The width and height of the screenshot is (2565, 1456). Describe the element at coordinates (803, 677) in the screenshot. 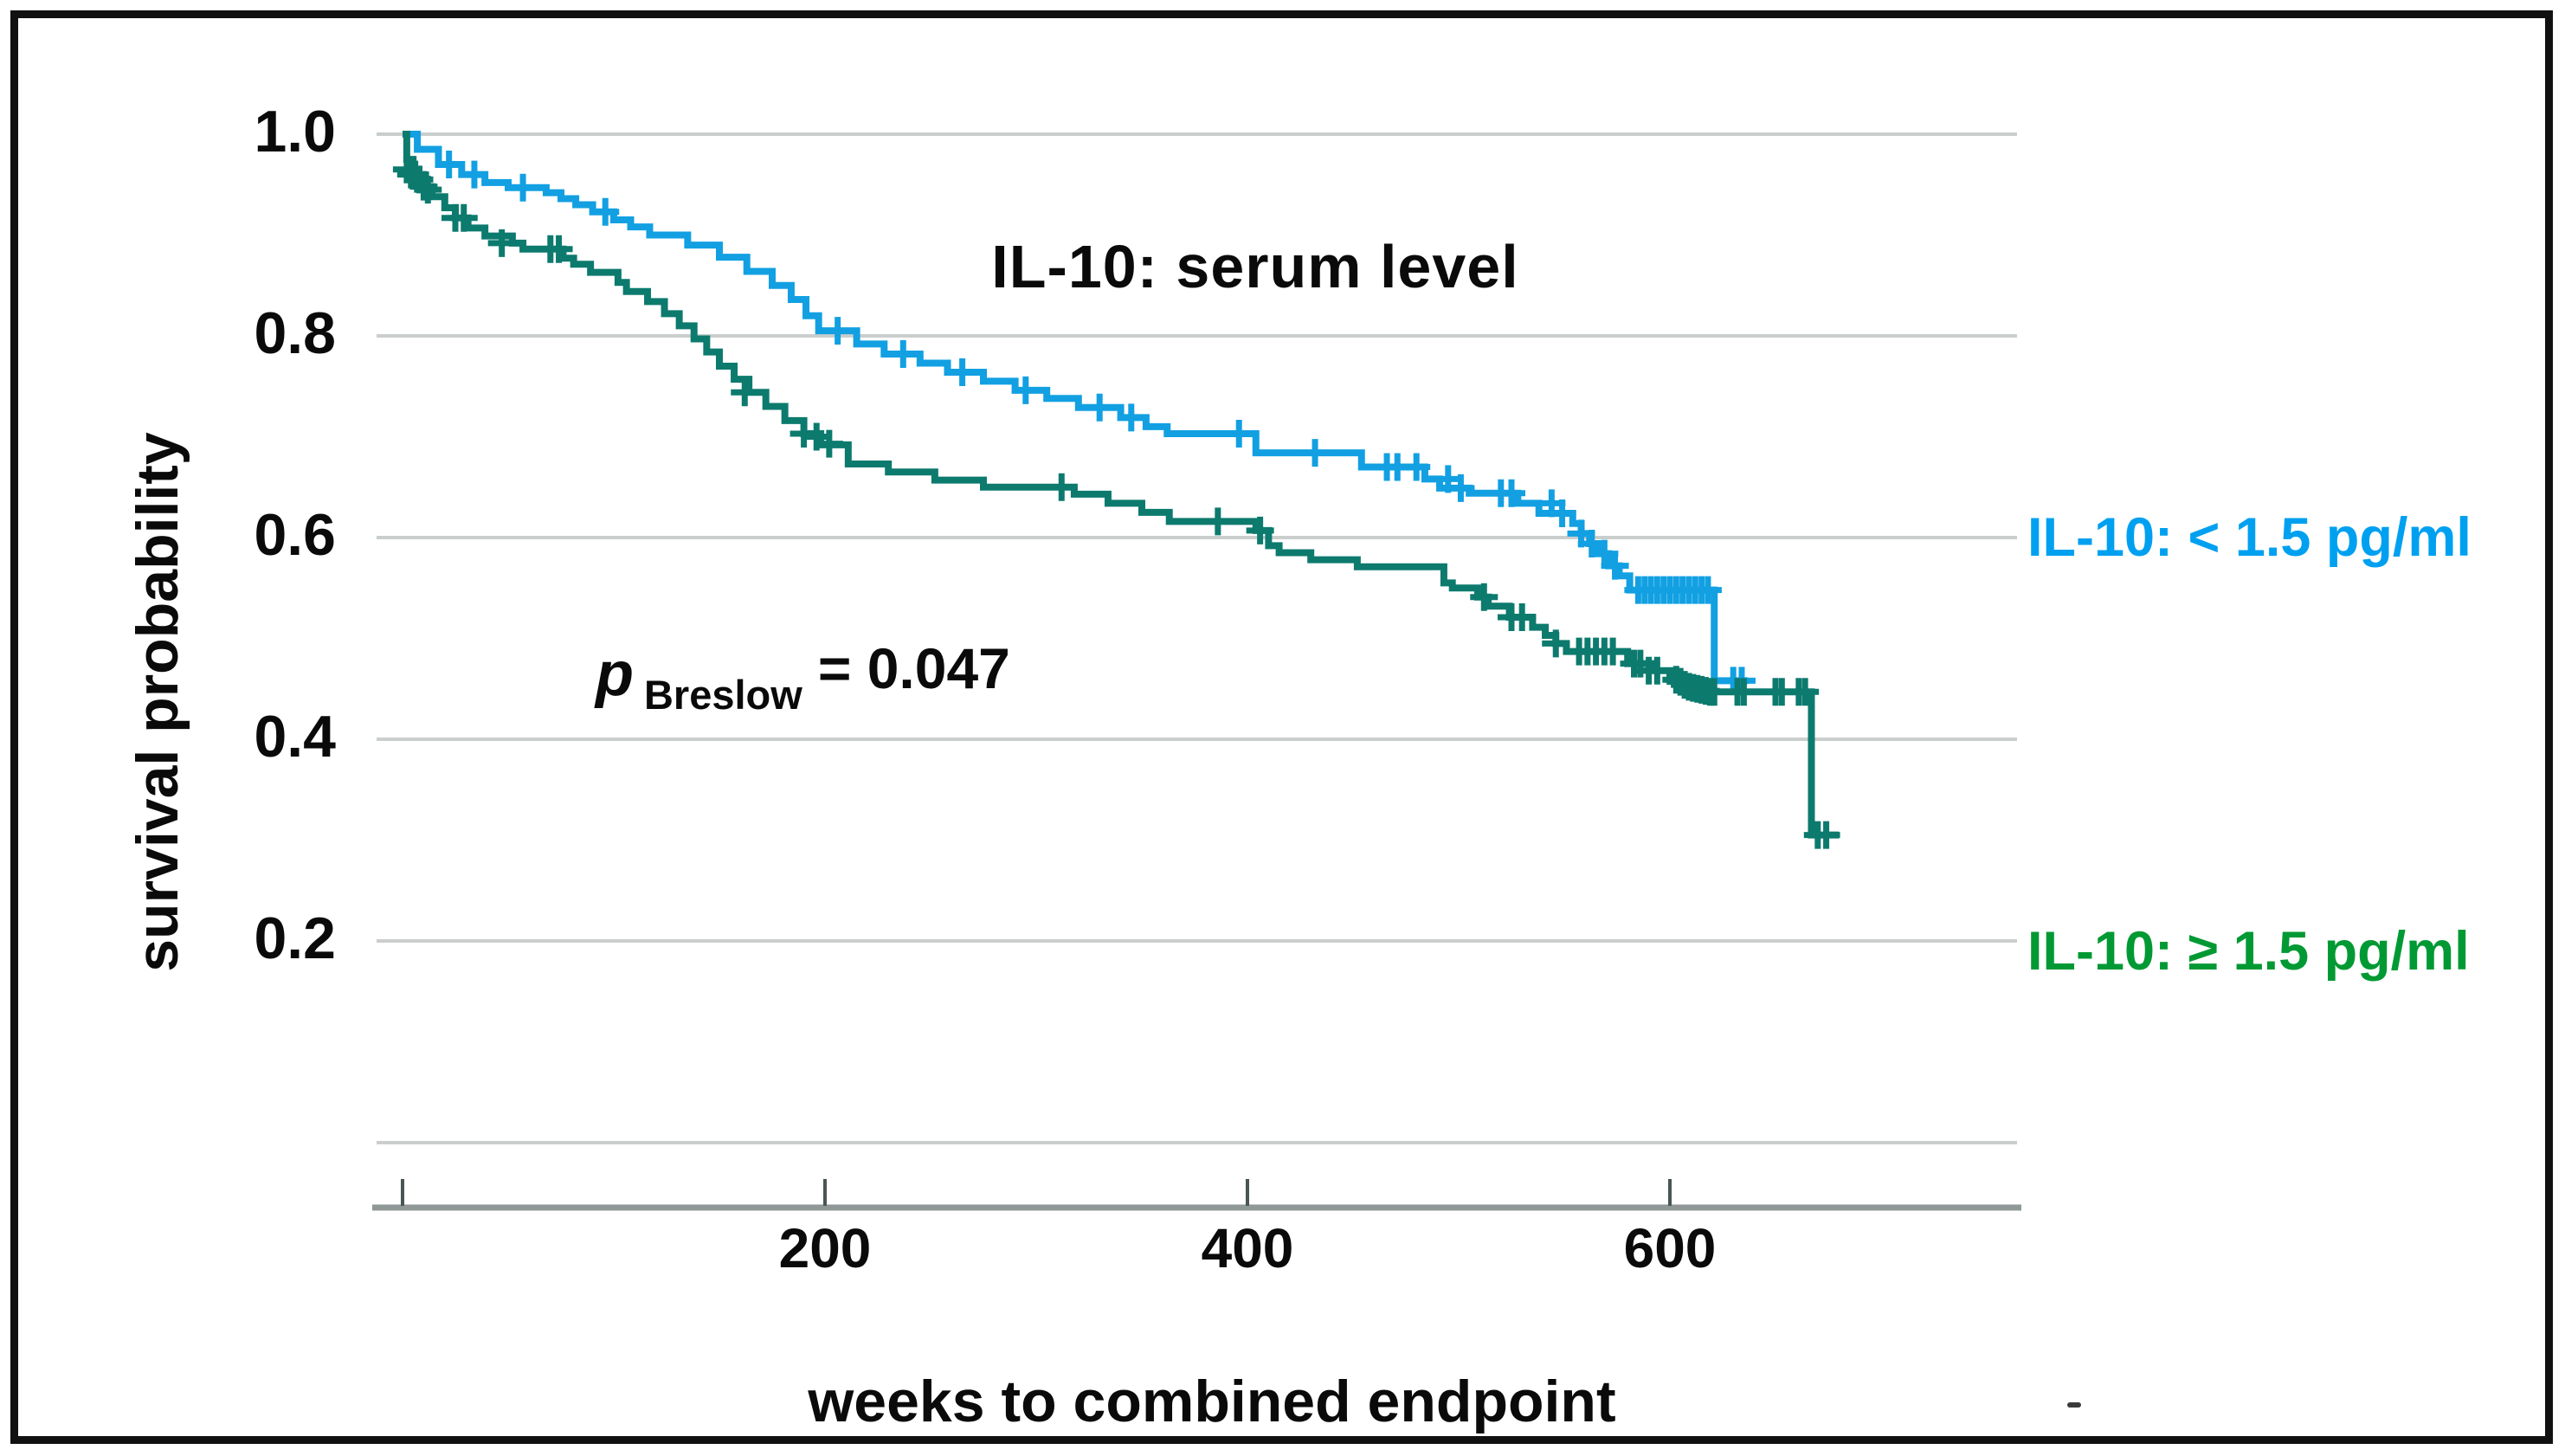

I see `p-value-annotation: p Breslow = 0.047` at that location.